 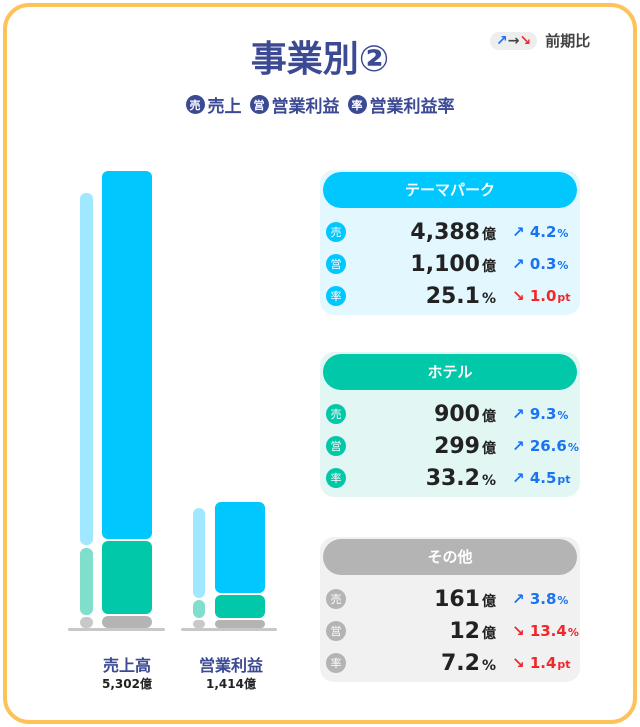 What do you see at coordinates (259, 104) in the screenshot?
I see `profit-icon: 営` at bounding box center [259, 104].